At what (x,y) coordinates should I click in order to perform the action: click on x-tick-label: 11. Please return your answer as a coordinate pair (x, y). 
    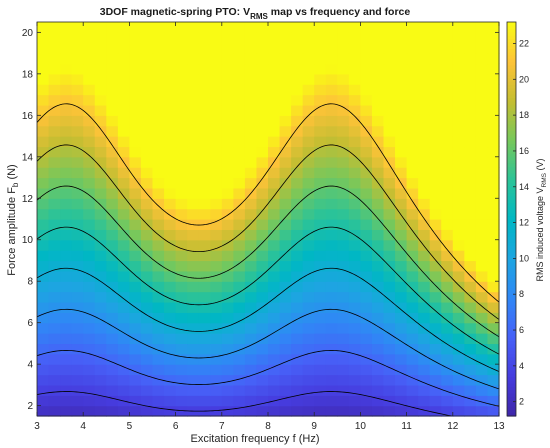
    Looking at the image, I should click on (406, 426).